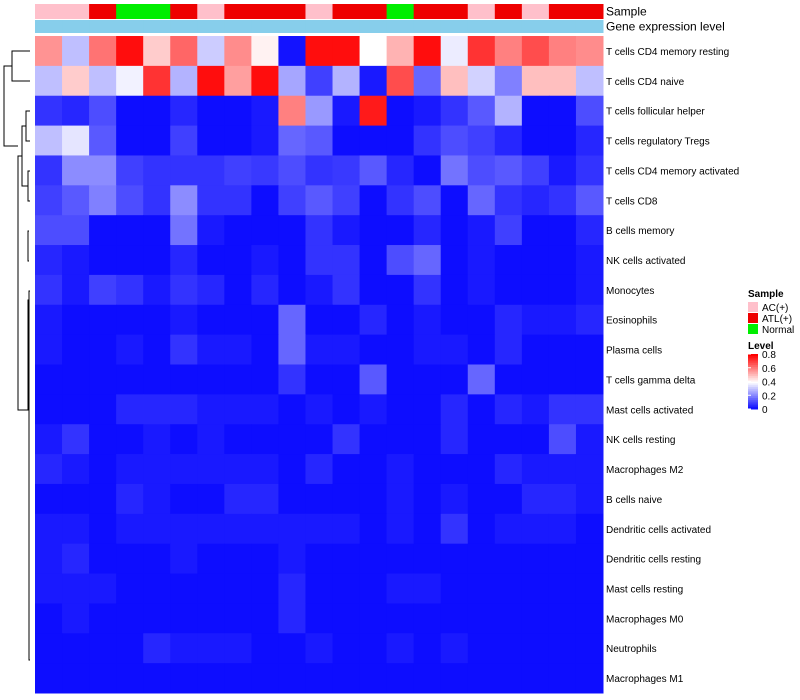  Describe the element at coordinates (658, 142) in the screenshot. I see `row-label: T cells regulatory Tregs` at that location.